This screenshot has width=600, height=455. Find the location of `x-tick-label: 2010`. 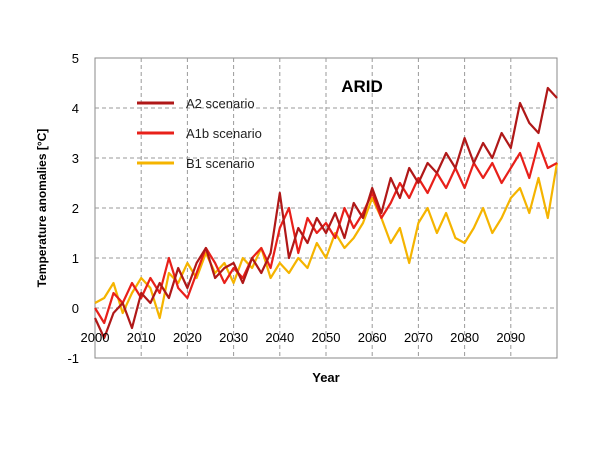

x-tick-label: 2010 is located at coordinates (141, 337).